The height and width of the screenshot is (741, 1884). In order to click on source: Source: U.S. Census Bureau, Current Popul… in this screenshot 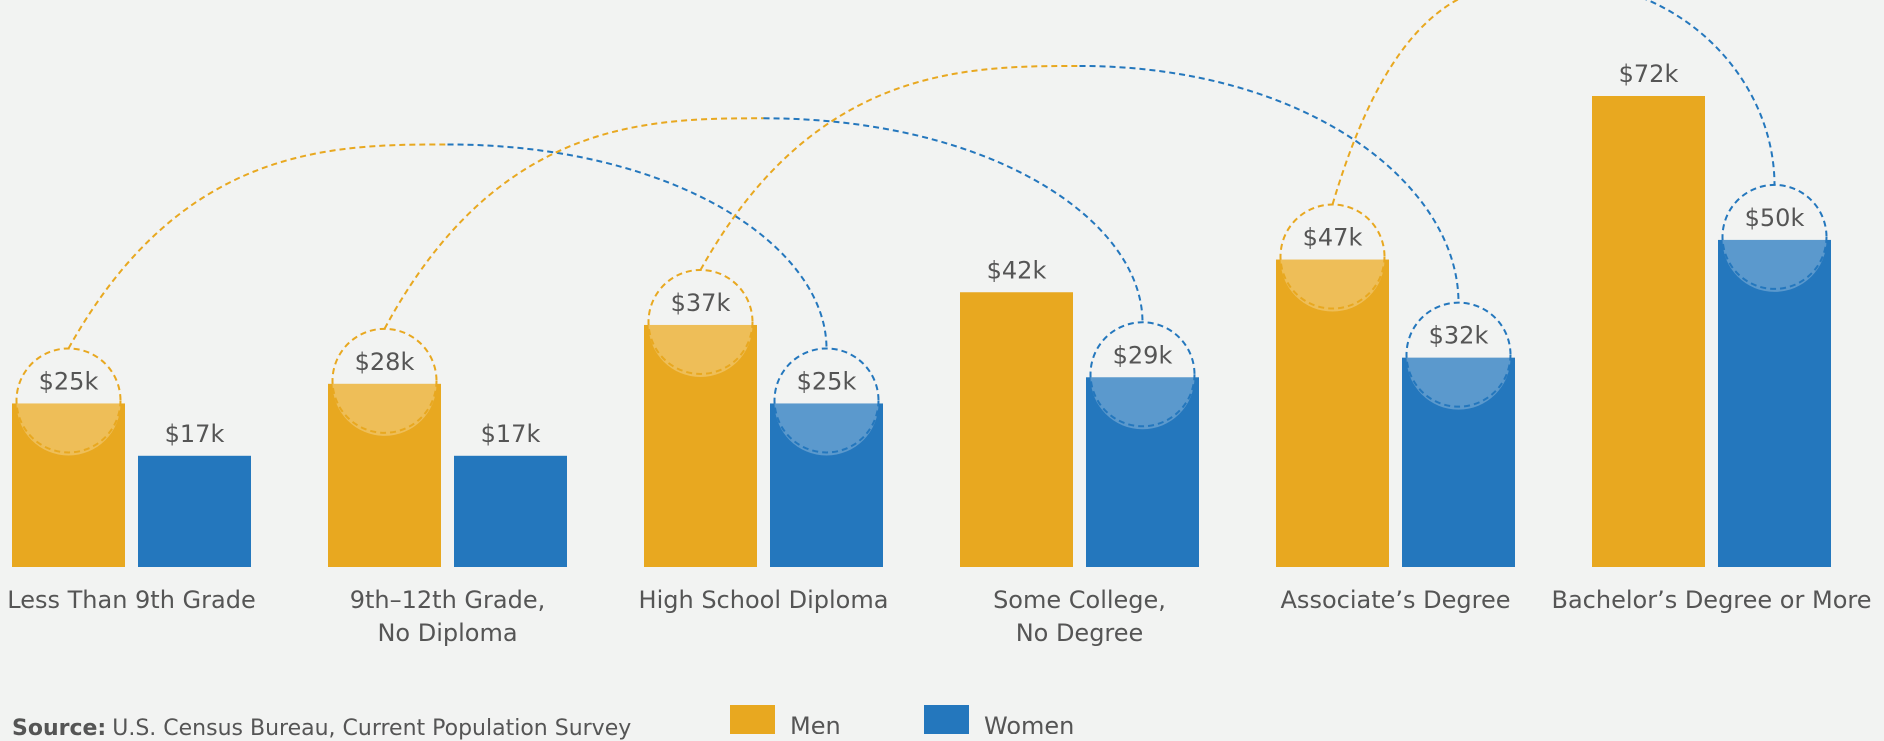, I will do `click(321, 728)`.